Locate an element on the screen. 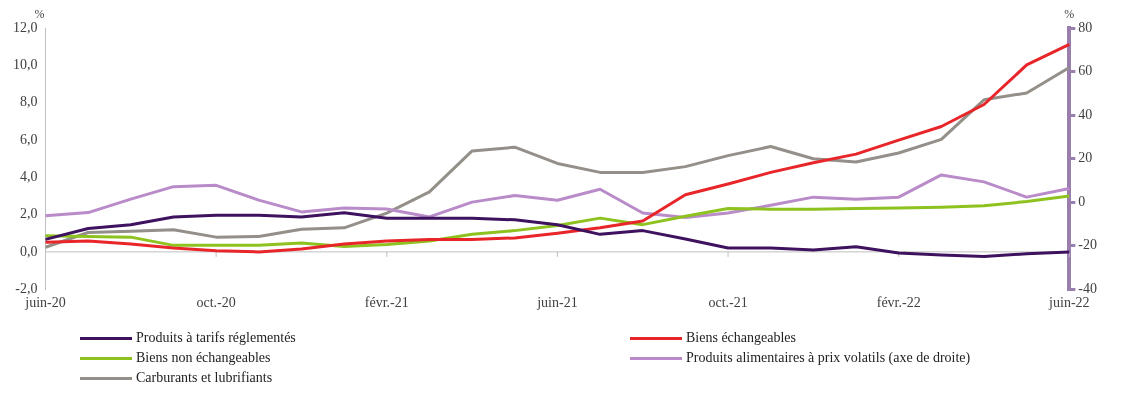 This screenshot has width=1140, height=418. y2-tick-label: 60 is located at coordinates (1085, 71).